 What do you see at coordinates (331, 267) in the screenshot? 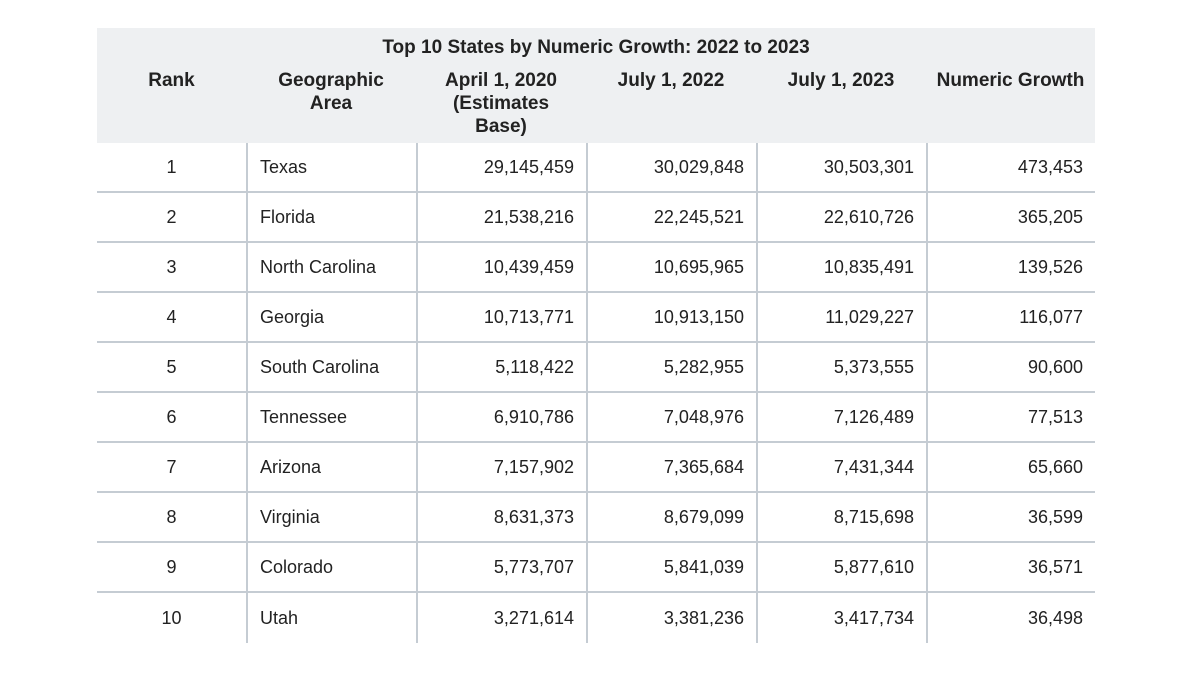
I see `cell-geographic-area: North Carolina` at bounding box center [331, 267].